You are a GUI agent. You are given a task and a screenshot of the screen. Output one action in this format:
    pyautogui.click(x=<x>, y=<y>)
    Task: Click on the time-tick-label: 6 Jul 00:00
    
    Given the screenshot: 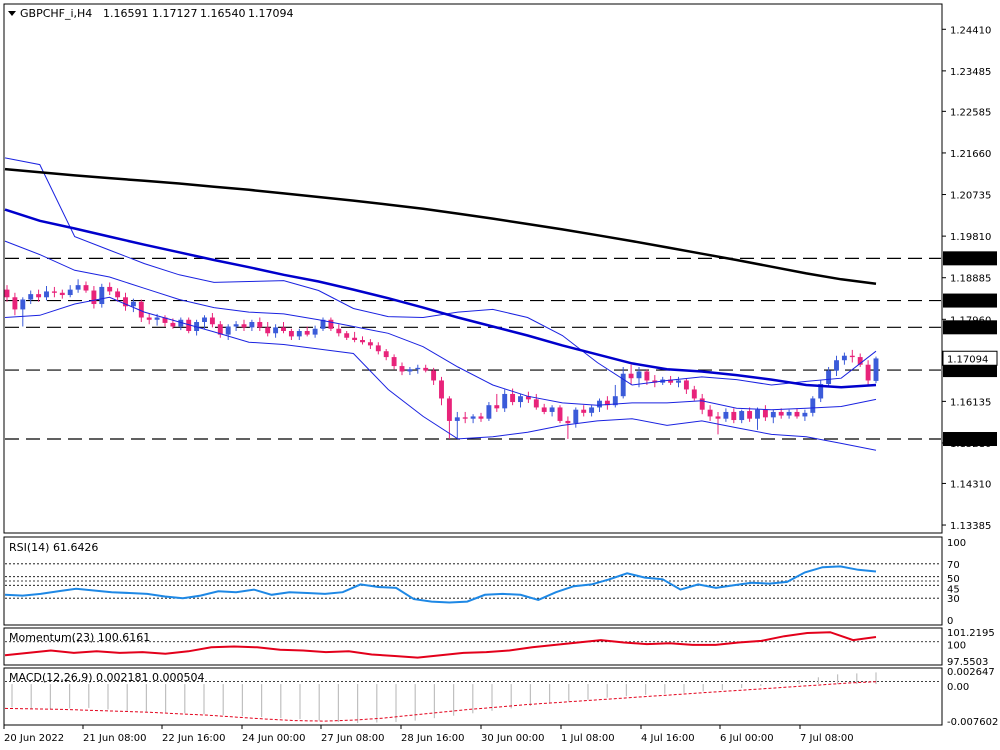 What is the action you would take?
    pyautogui.click(x=747, y=738)
    